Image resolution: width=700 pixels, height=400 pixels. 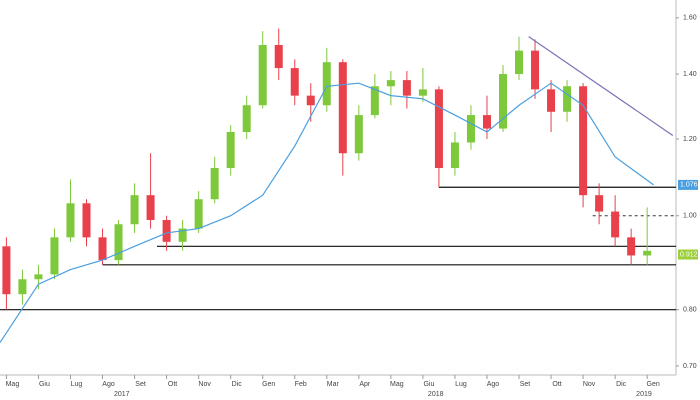 What do you see at coordinates (365, 384) in the screenshot?
I see `x-tick-label: Apr` at bounding box center [365, 384].